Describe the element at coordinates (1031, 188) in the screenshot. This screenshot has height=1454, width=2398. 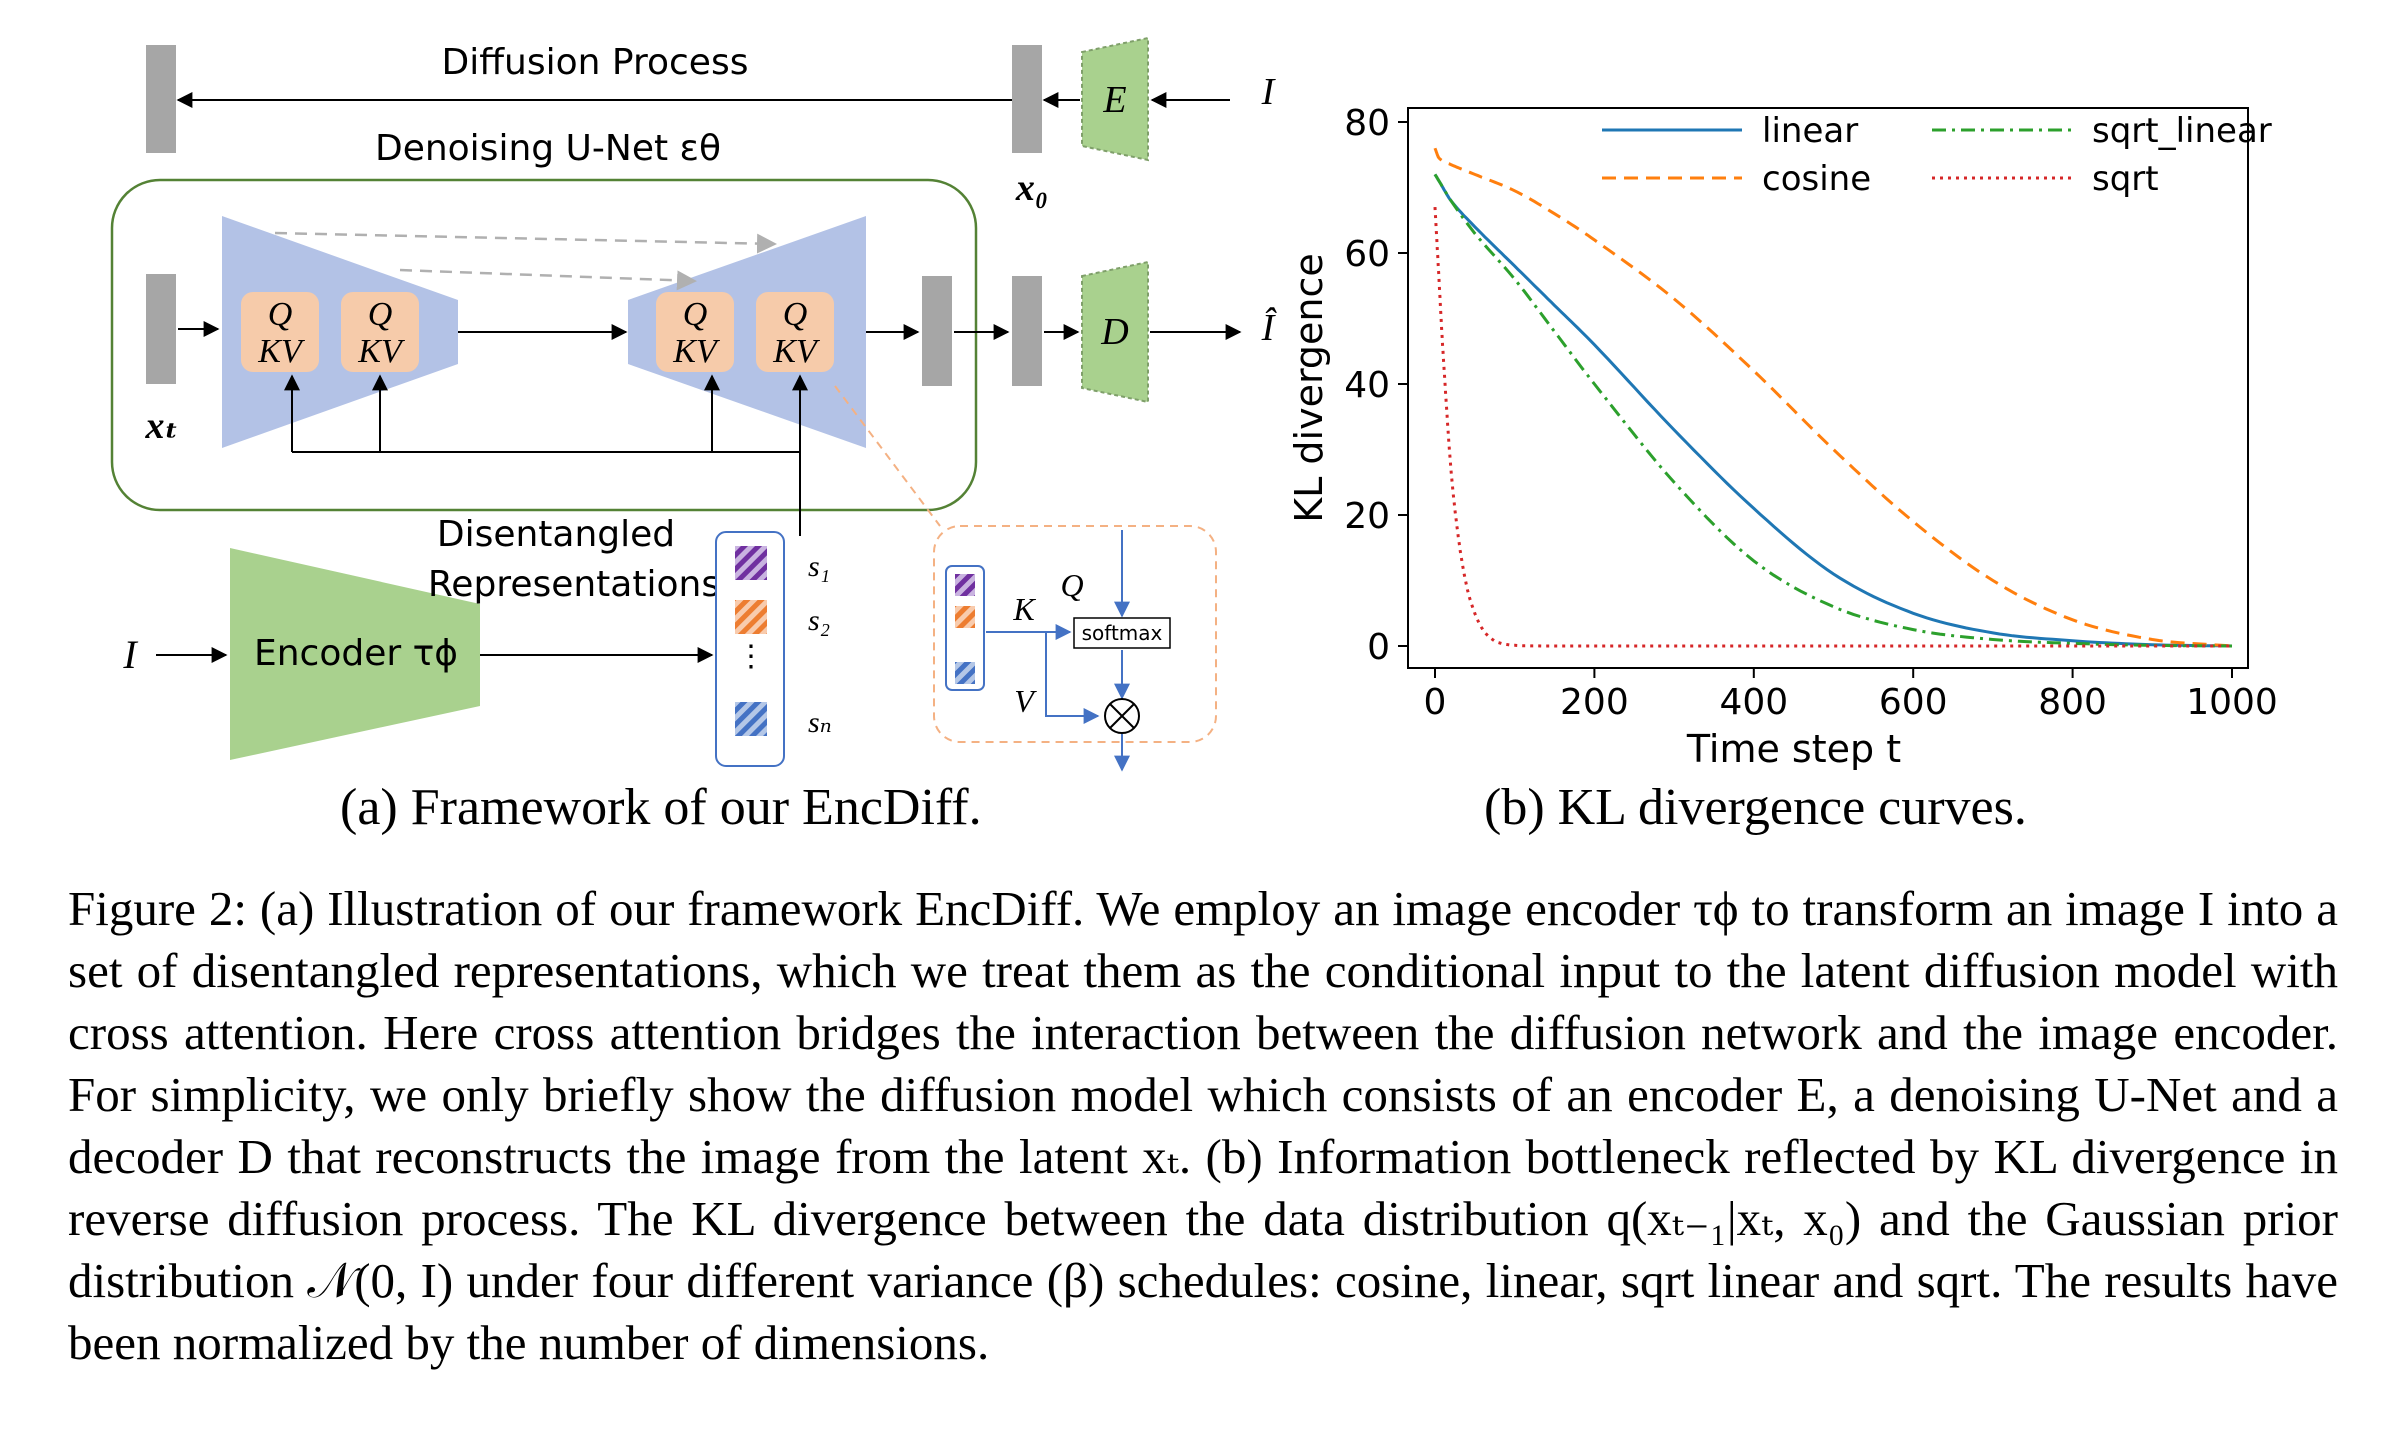
I see `x0-label: x₀` at that location.